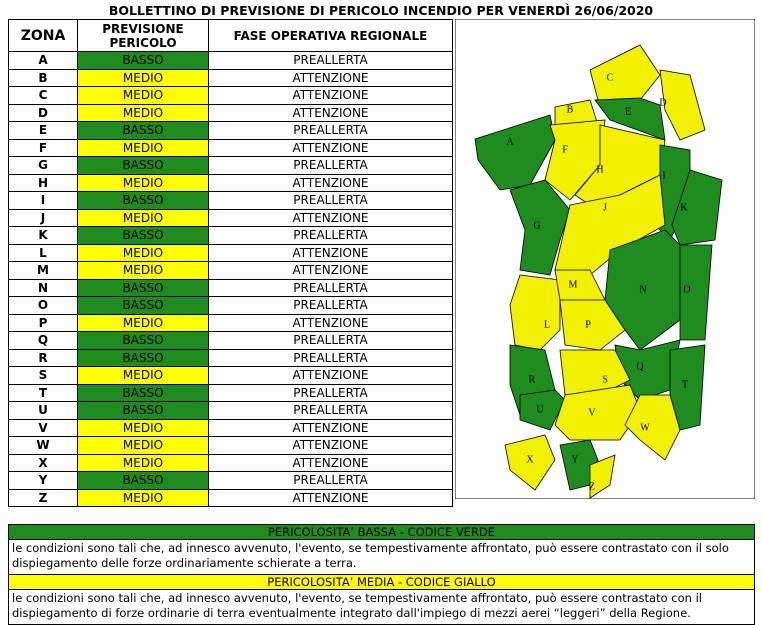 The height and width of the screenshot is (625, 762). I want to click on zone-label: H, so click(599, 169).